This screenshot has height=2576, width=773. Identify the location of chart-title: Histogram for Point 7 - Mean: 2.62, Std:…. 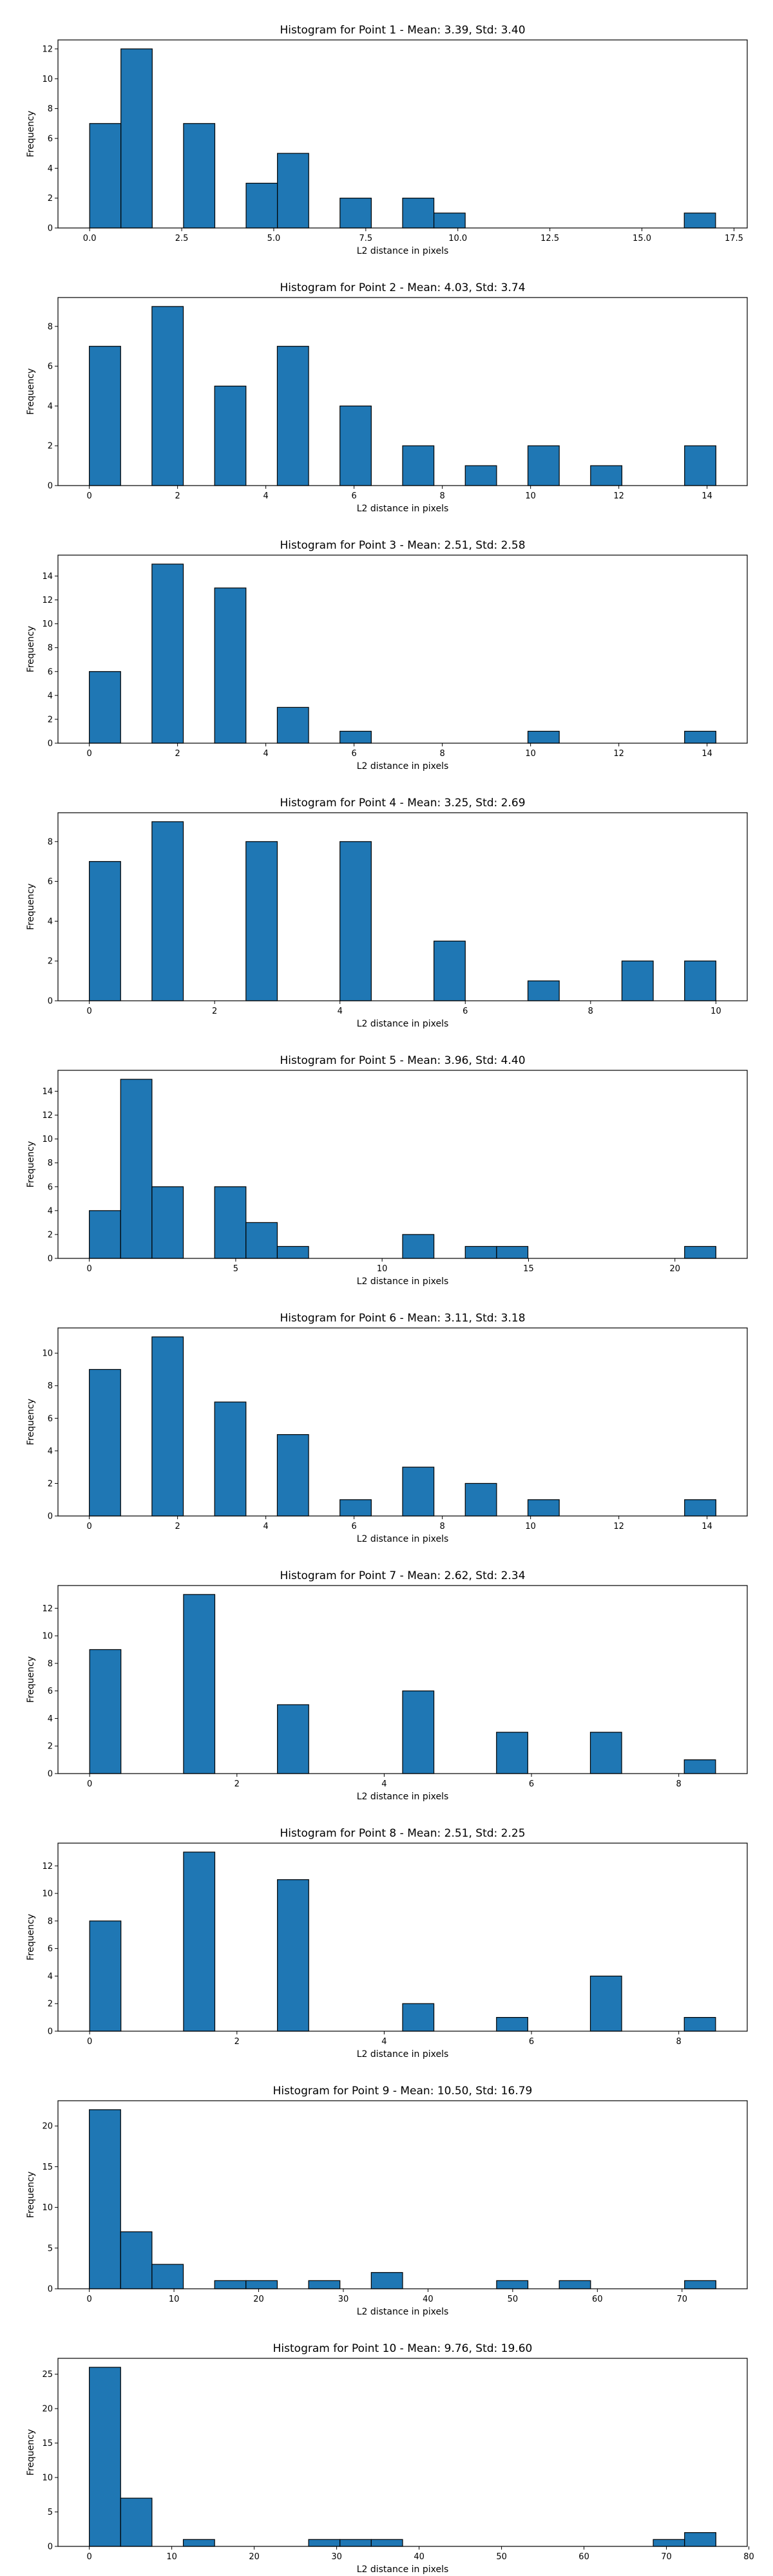
(402, 1576).